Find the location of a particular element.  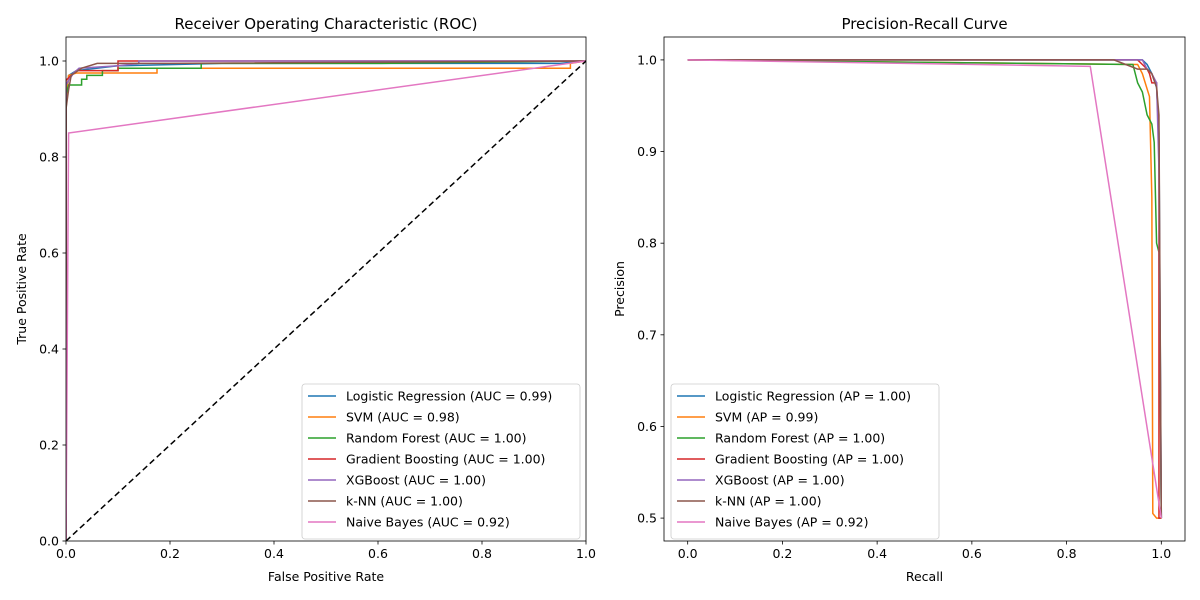

pr-legend-label: Logistic Regression (AP = 1.00) is located at coordinates (813, 396).